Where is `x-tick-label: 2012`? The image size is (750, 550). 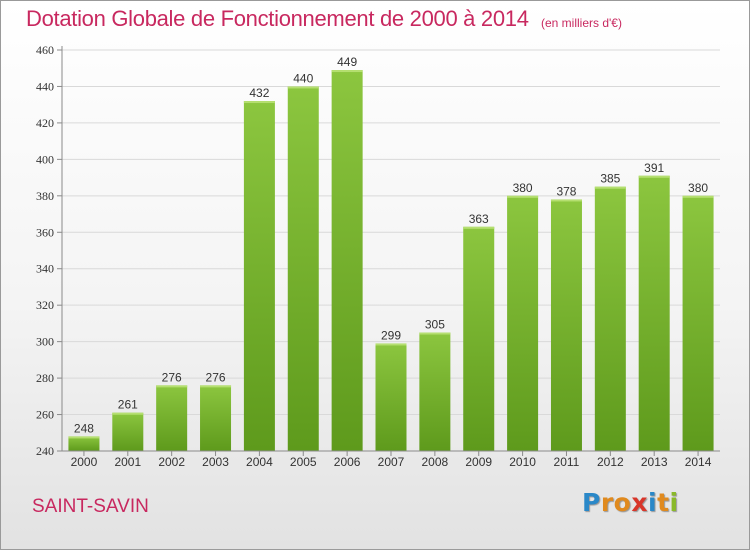
x-tick-label: 2012 is located at coordinates (610, 462).